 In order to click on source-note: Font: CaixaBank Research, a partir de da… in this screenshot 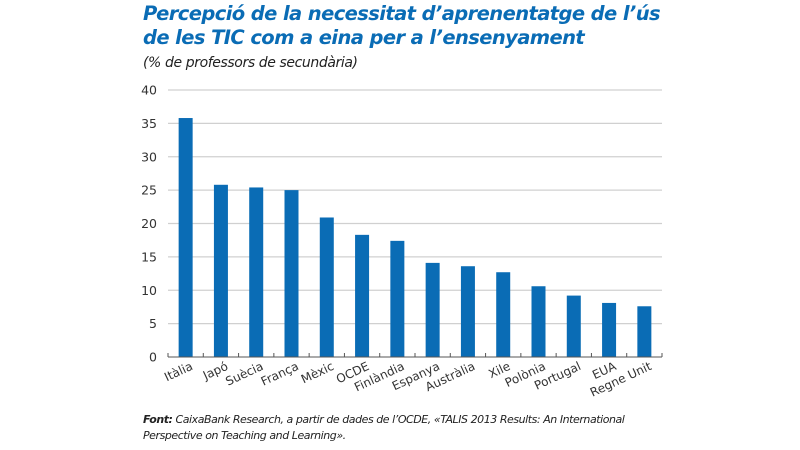, I will do `click(403, 428)`.